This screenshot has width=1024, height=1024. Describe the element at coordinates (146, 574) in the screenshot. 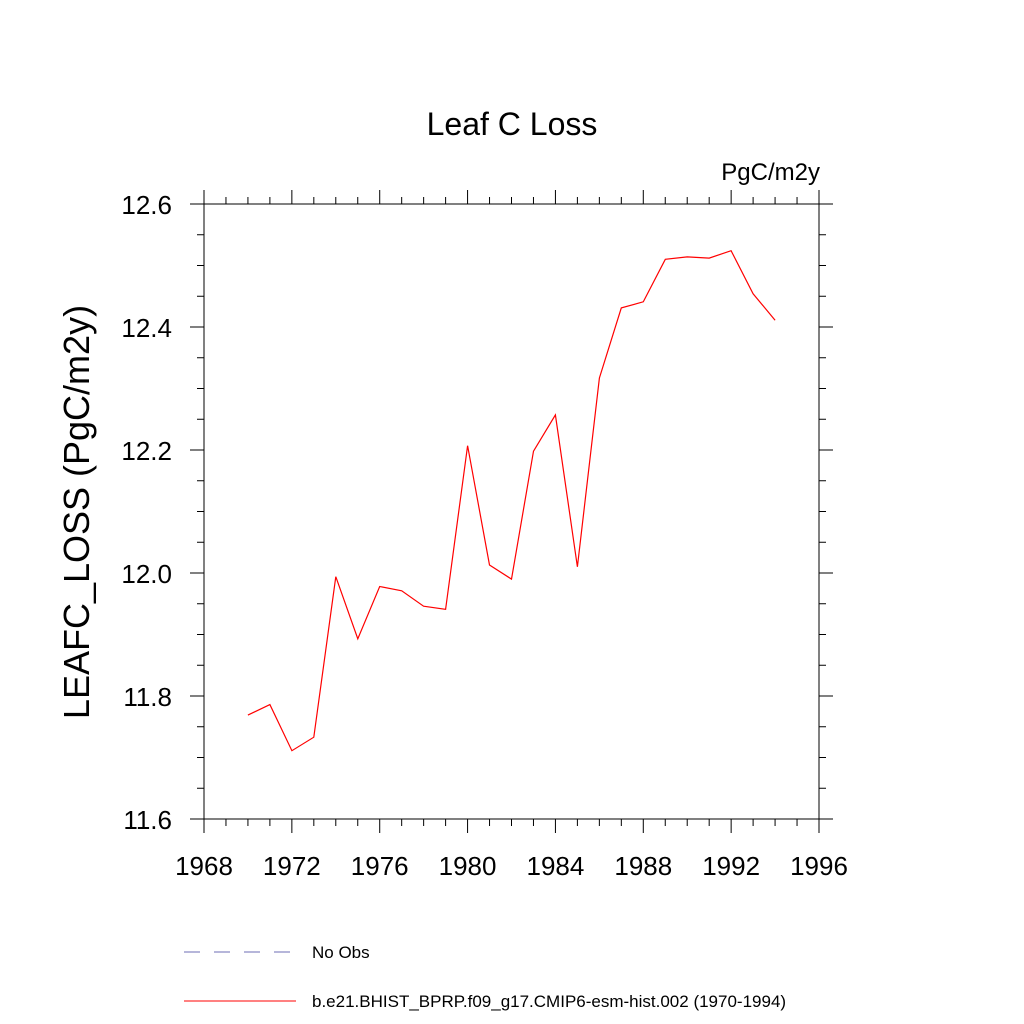

I see `y-tick-label: 12.0` at that location.